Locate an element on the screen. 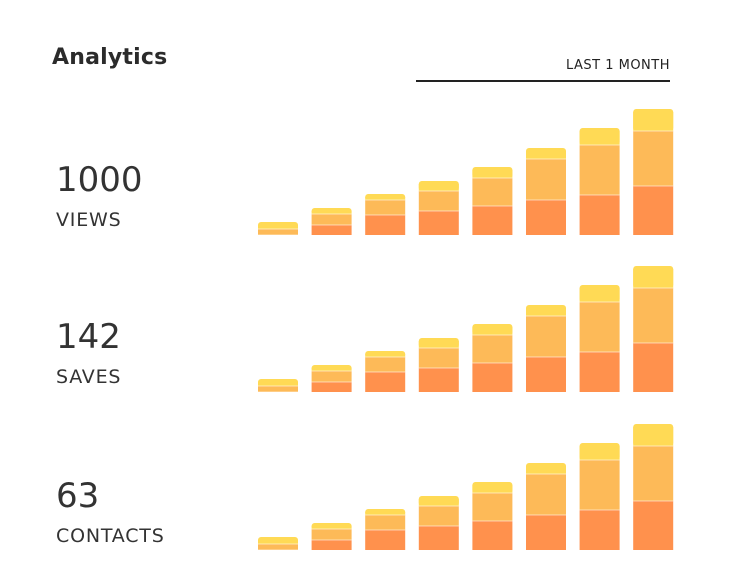  period-selector: LAST 1 MONTH is located at coordinates (617, 65).